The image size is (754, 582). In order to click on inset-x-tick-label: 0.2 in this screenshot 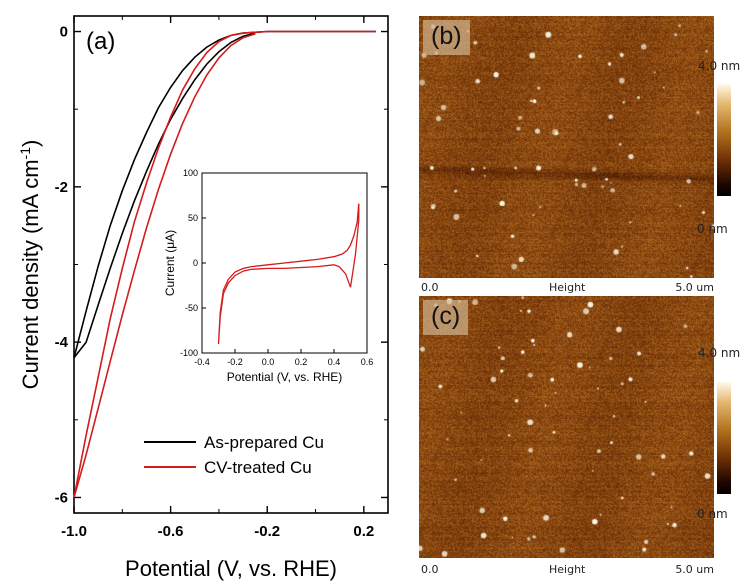, I will do `click(301, 362)`.